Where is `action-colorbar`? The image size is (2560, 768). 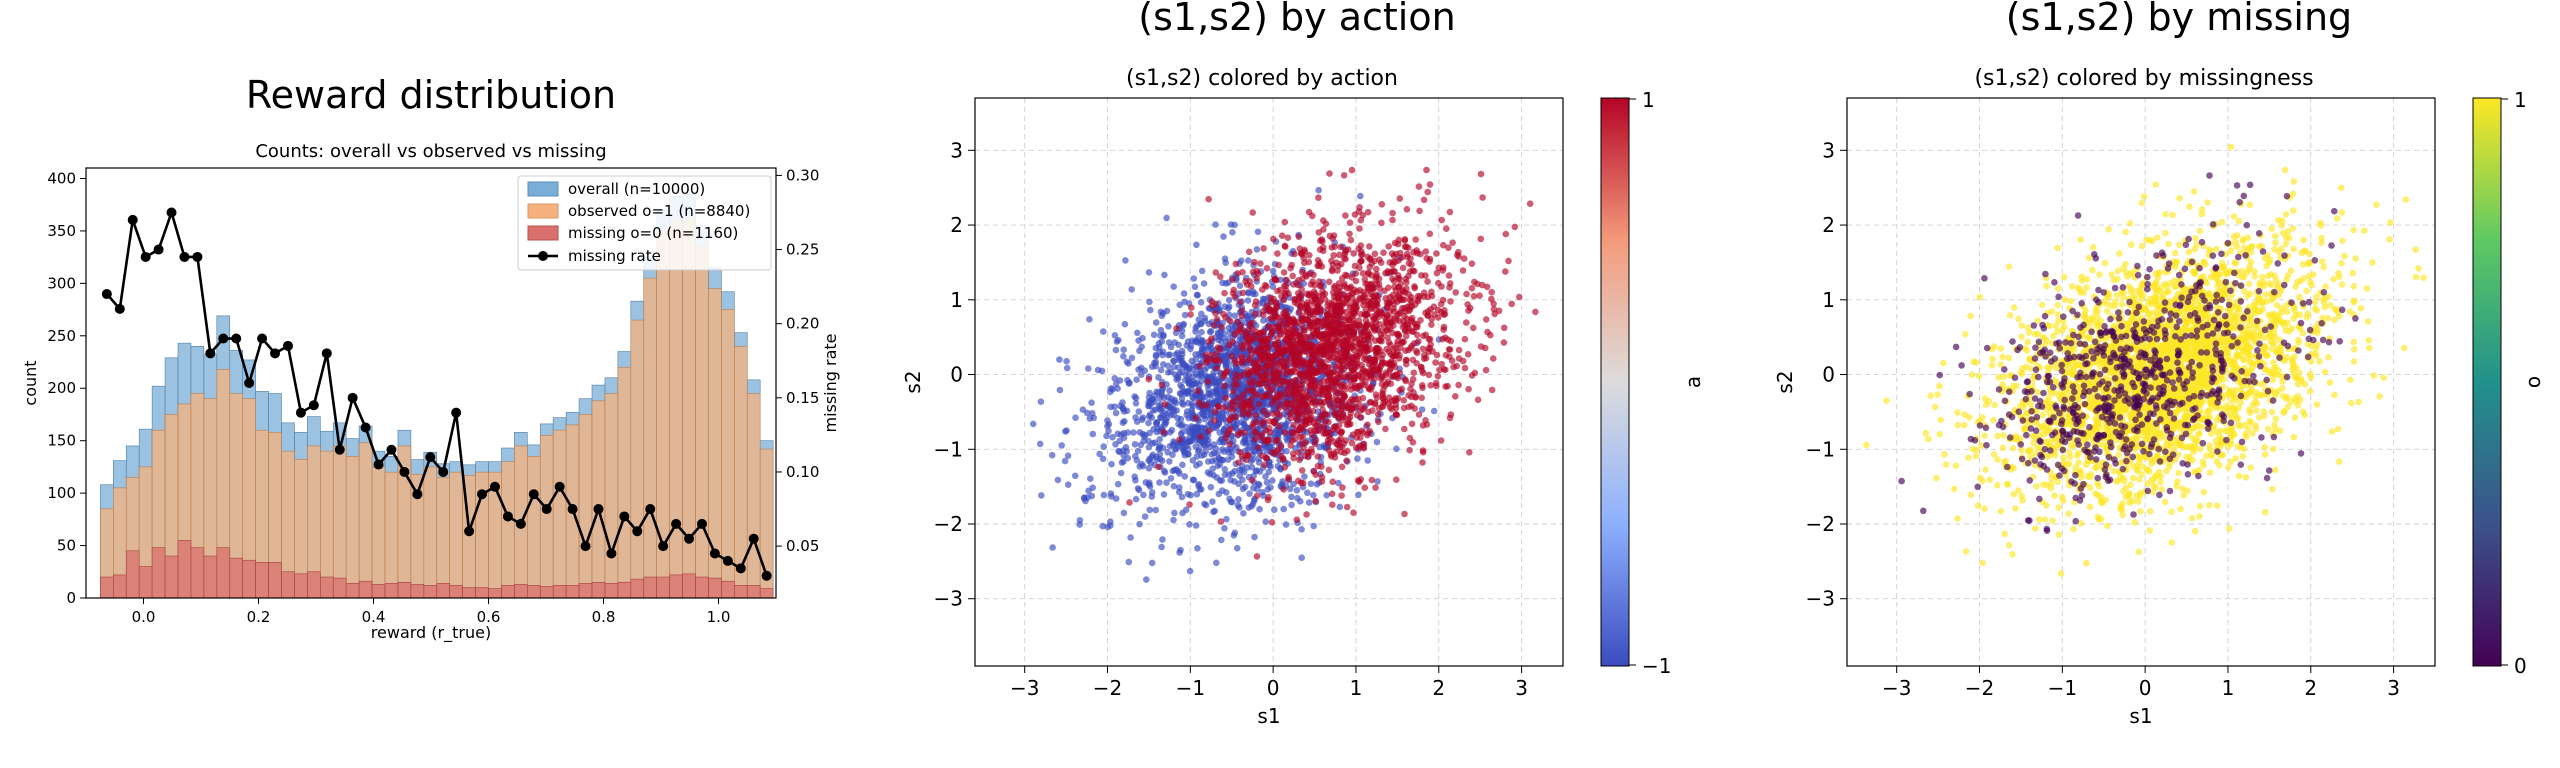 action-colorbar is located at coordinates (1615, 382).